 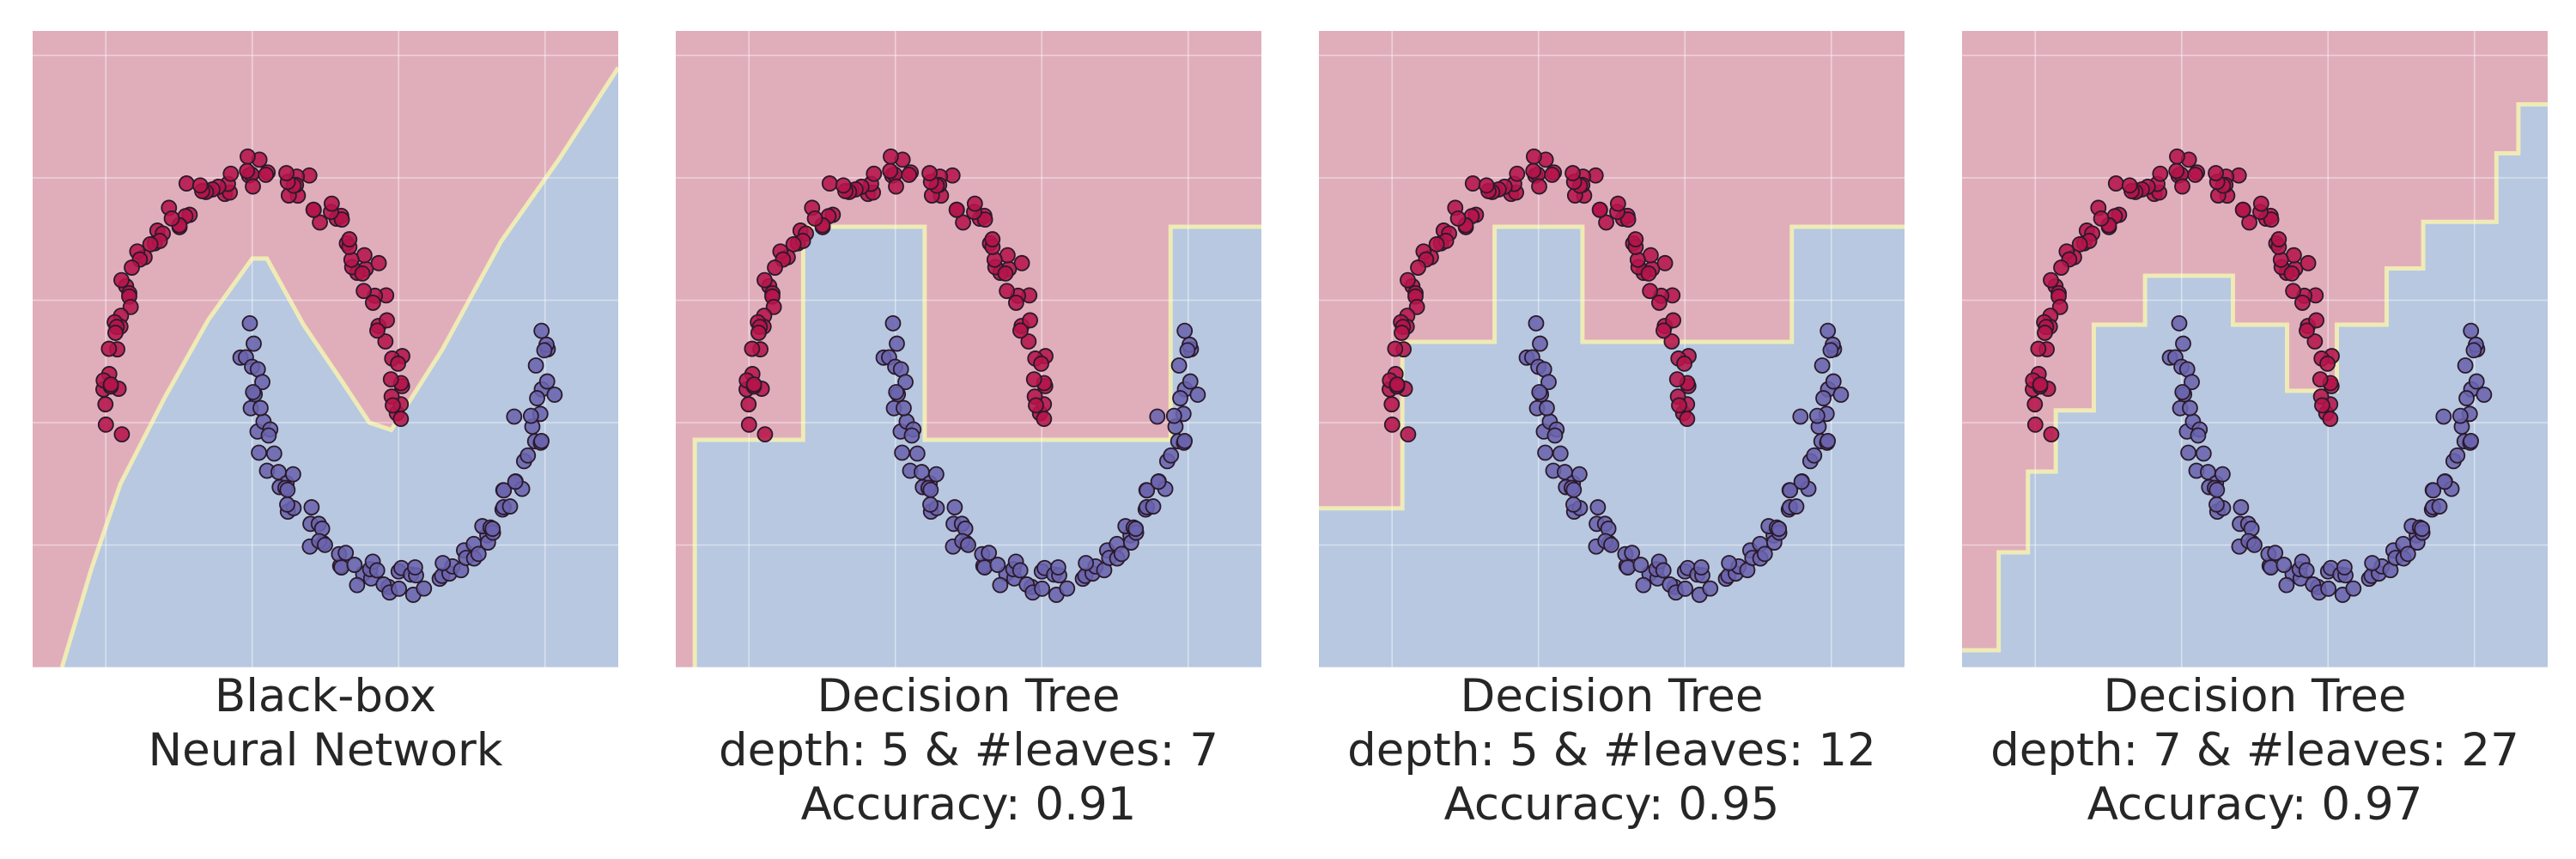 What do you see at coordinates (2254, 750) in the screenshot?
I see `caption-4-line-2: depth: 7 & #leaves: 27` at bounding box center [2254, 750].